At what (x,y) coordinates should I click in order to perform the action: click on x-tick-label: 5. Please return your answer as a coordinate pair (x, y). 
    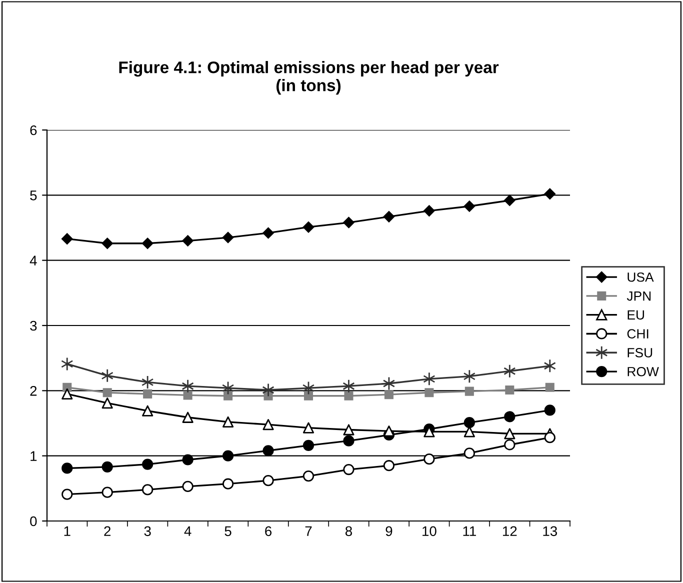
    Looking at the image, I should click on (228, 531).